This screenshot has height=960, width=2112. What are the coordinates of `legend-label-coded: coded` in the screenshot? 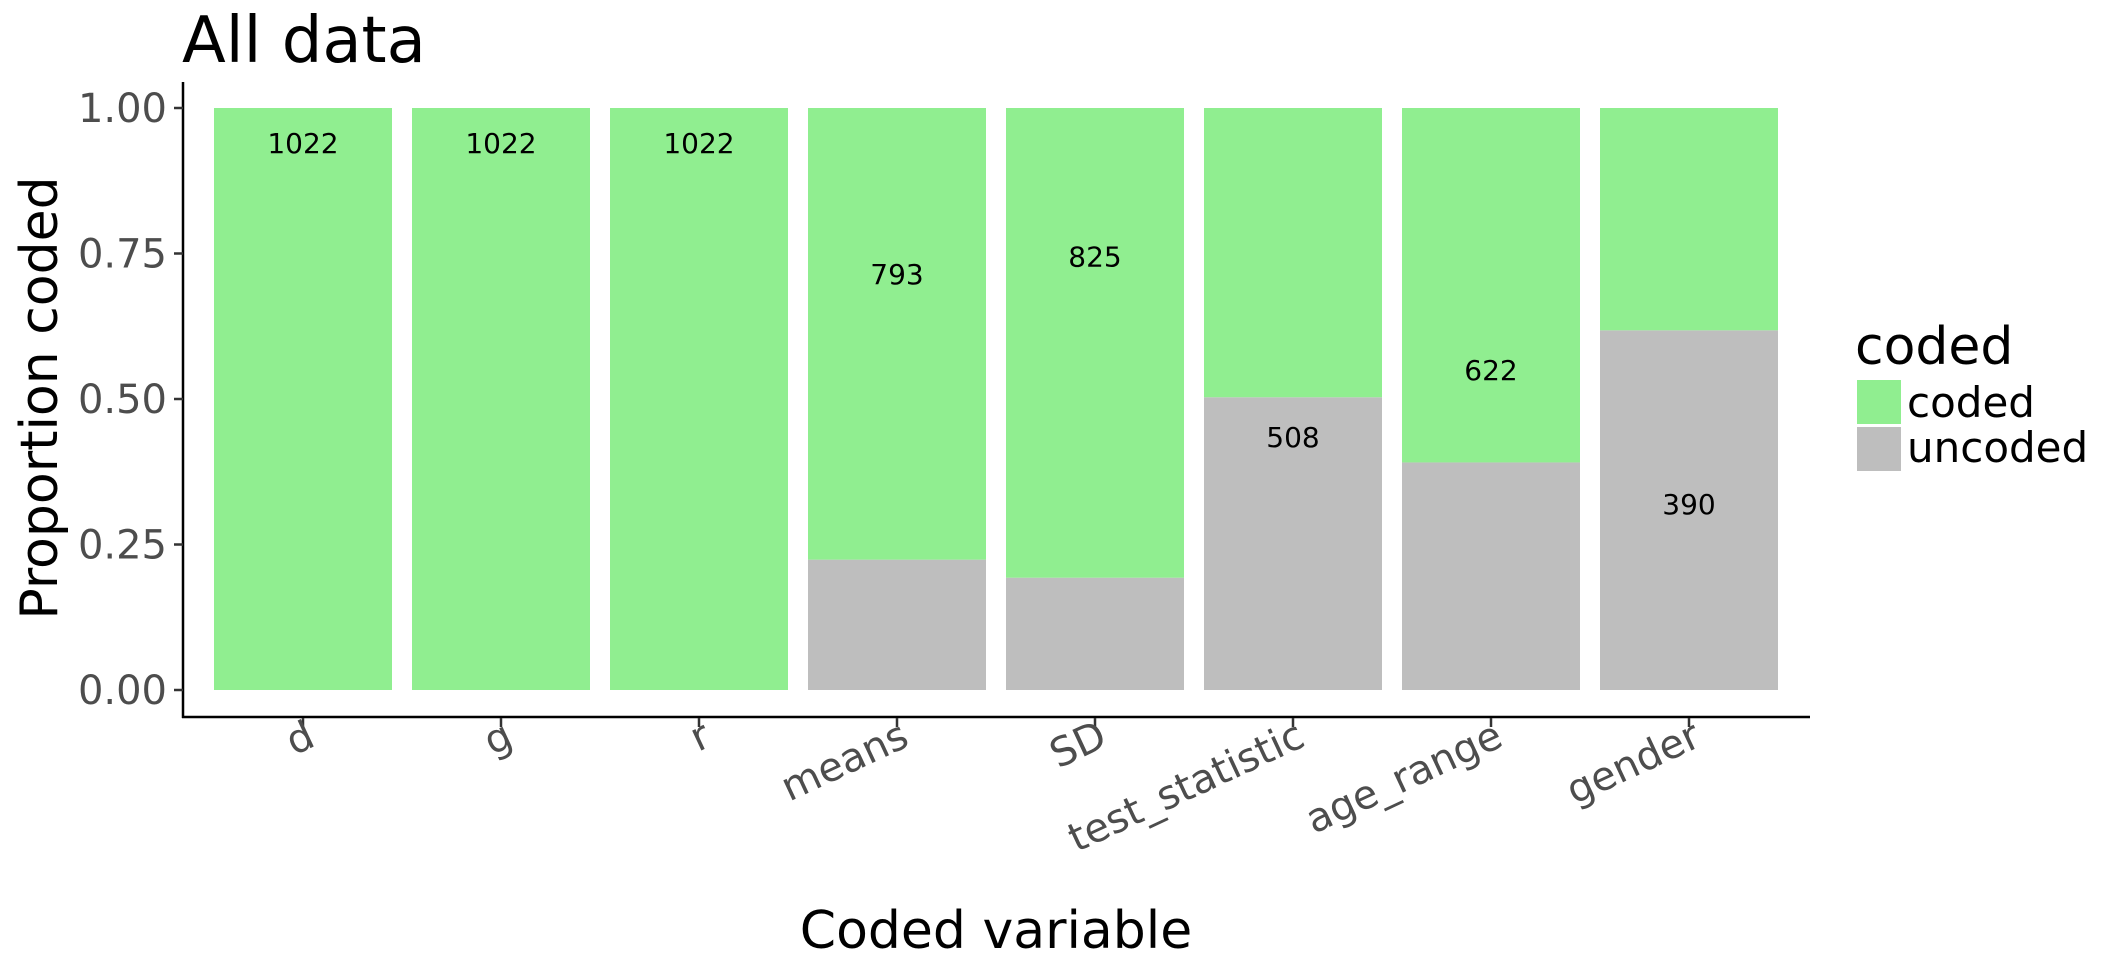 It's located at (1971, 402).